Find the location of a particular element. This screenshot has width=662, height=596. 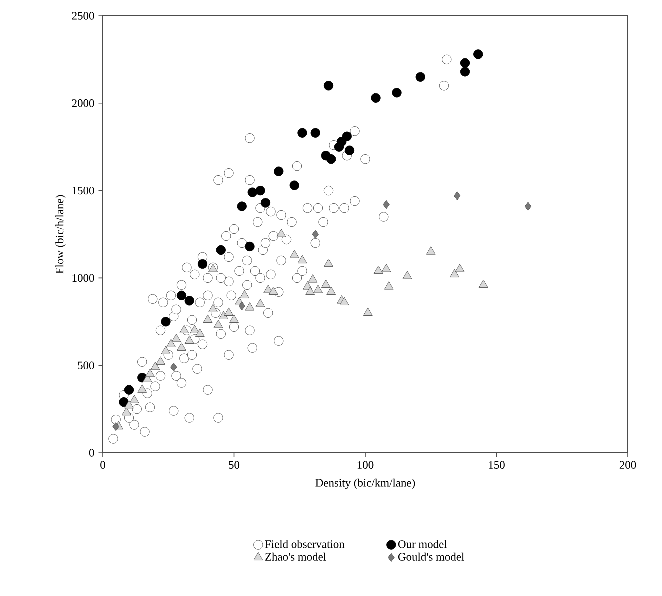

legend-label: Gould's model is located at coordinates (431, 556).